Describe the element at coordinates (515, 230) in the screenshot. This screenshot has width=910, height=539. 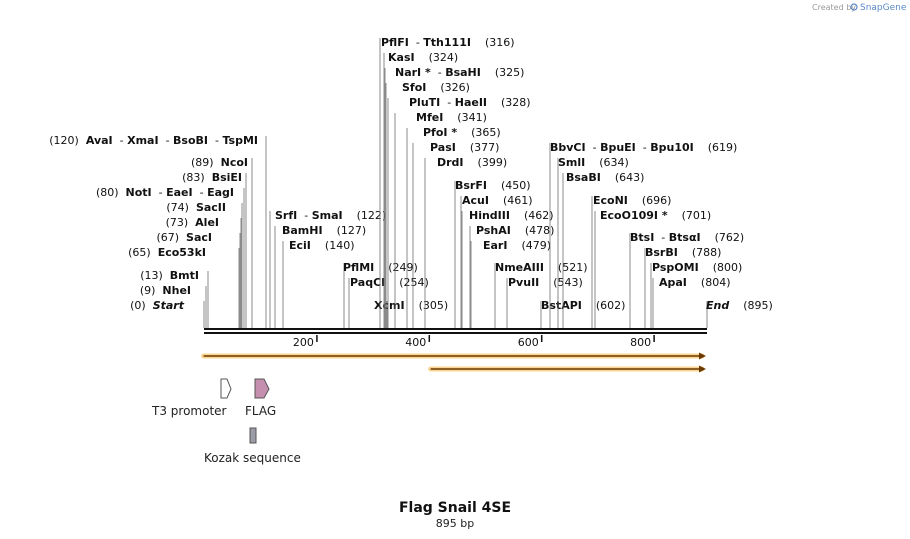
I see `site-label: PshAI (478)` at that location.